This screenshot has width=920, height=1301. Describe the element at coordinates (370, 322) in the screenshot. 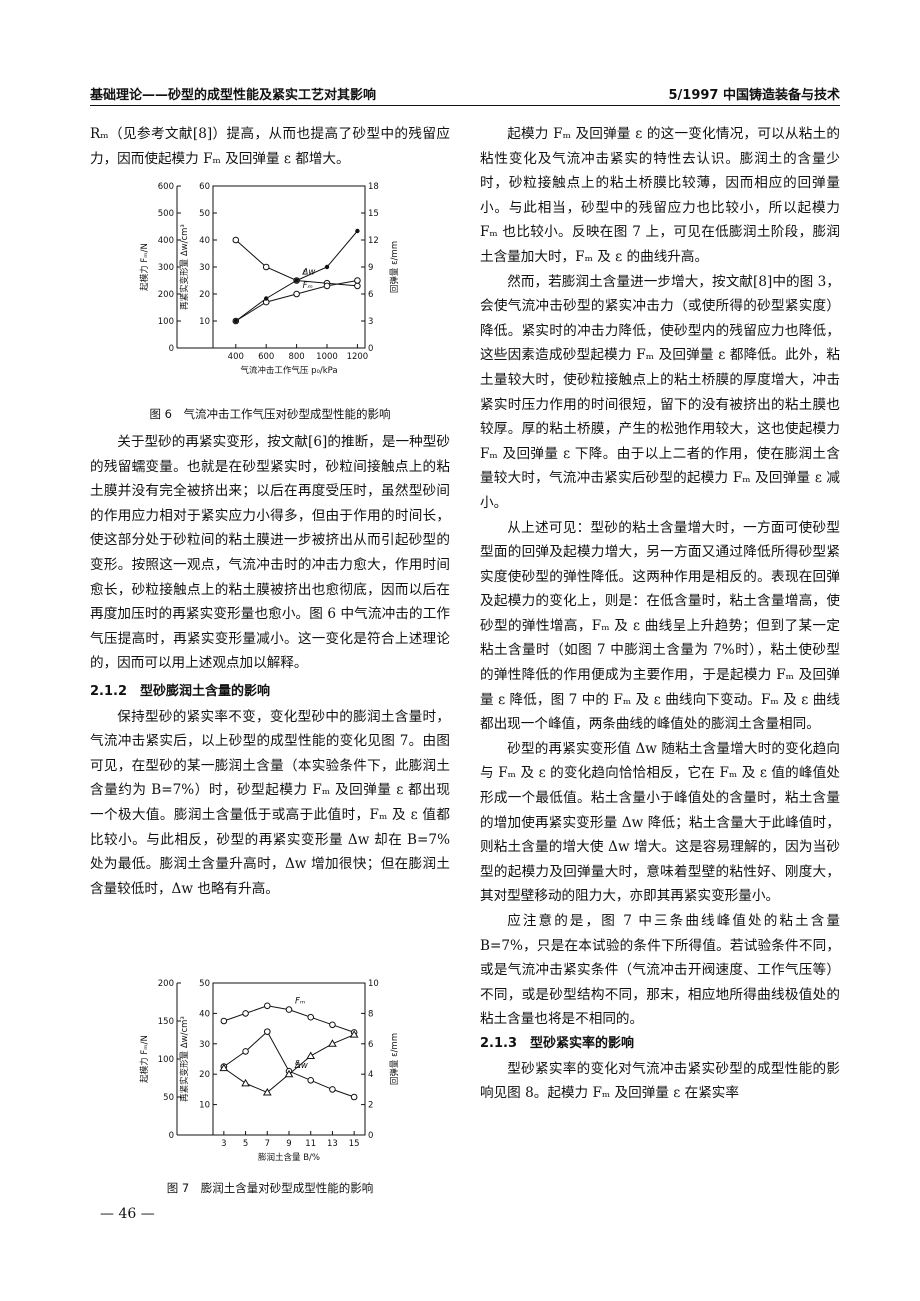

I see `y-tick-label: 3` at that location.